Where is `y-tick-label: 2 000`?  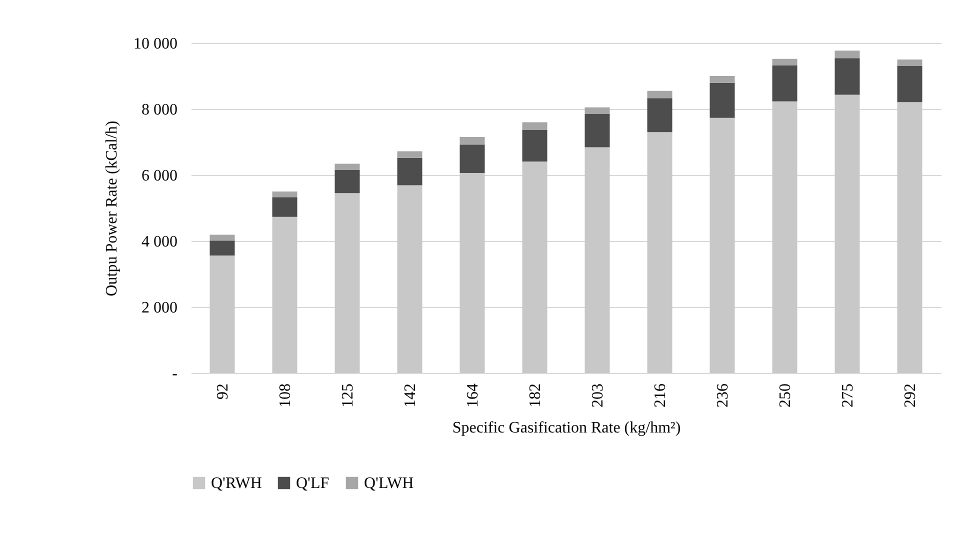 y-tick-label: 2 000 is located at coordinates (160, 308).